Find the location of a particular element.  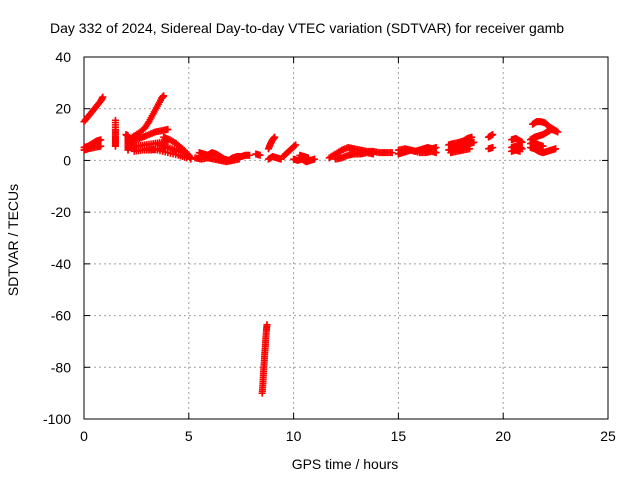

y-tick-label: -20 is located at coordinates (61, 212).